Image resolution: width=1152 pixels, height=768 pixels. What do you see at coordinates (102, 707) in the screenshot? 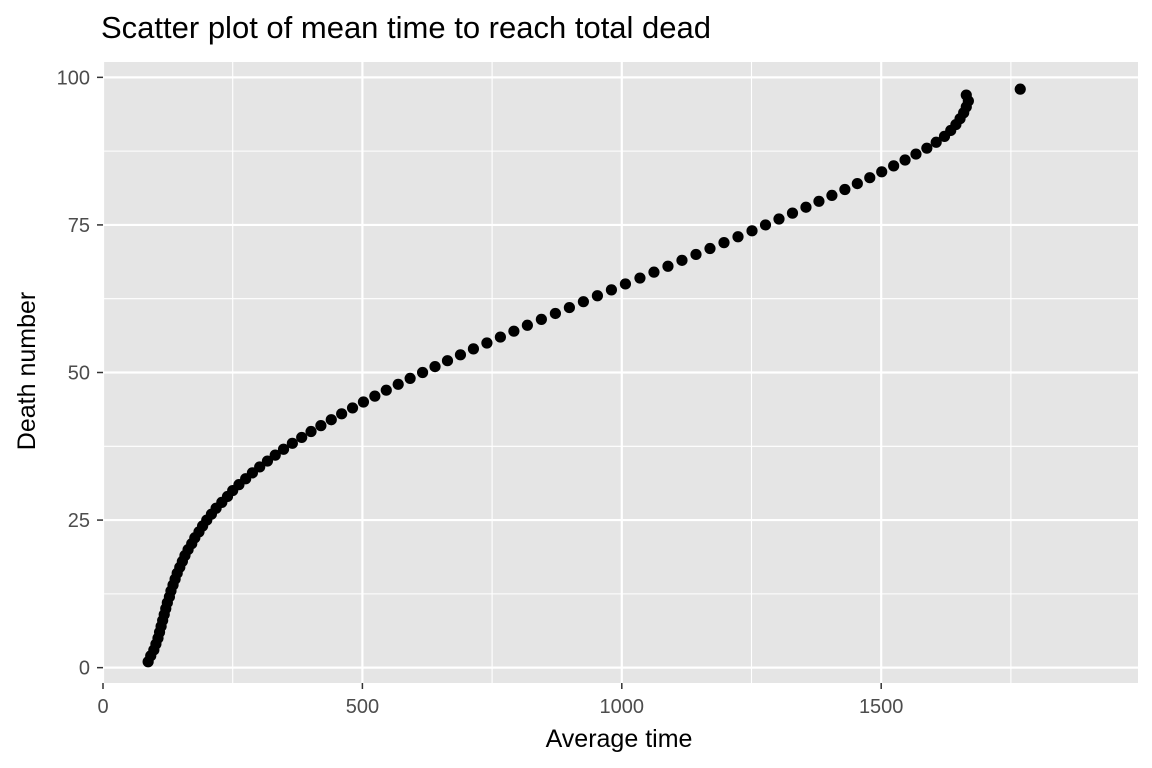
I see `x-tick-label: 0` at bounding box center [102, 707].